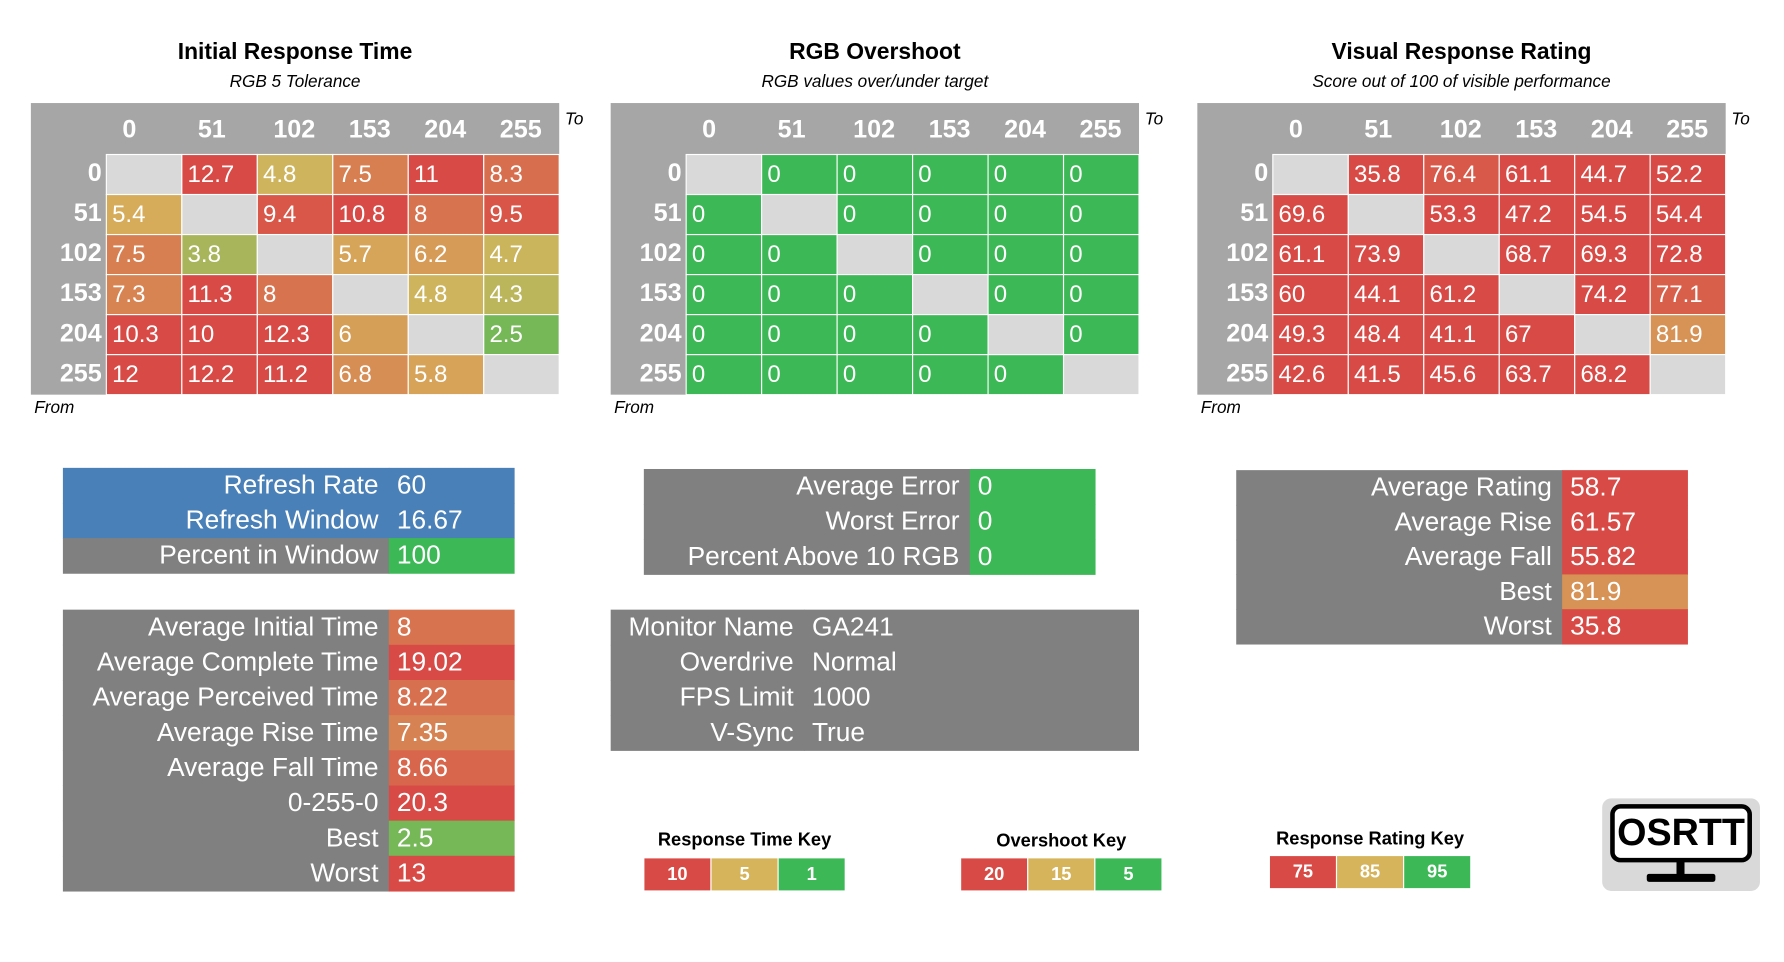 The width and height of the screenshot is (1784, 962). What do you see at coordinates (841, 697) in the screenshot?
I see `panel-value: 1000` at bounding box center [841, 697].